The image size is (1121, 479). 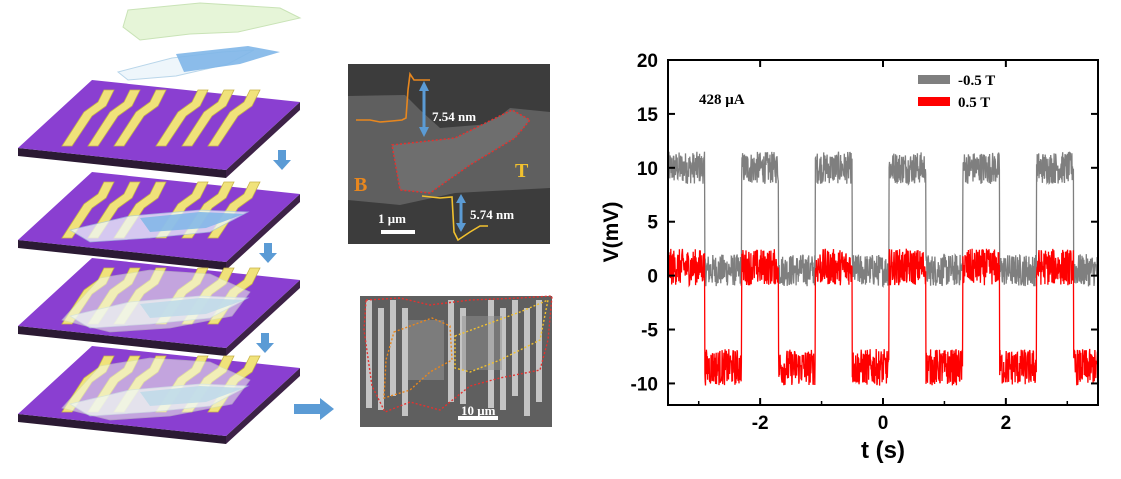 What do you see at coordinates (652, 223) in the screenshot?
I see `y-tick-label: 5` at bounding box center [652, 223].